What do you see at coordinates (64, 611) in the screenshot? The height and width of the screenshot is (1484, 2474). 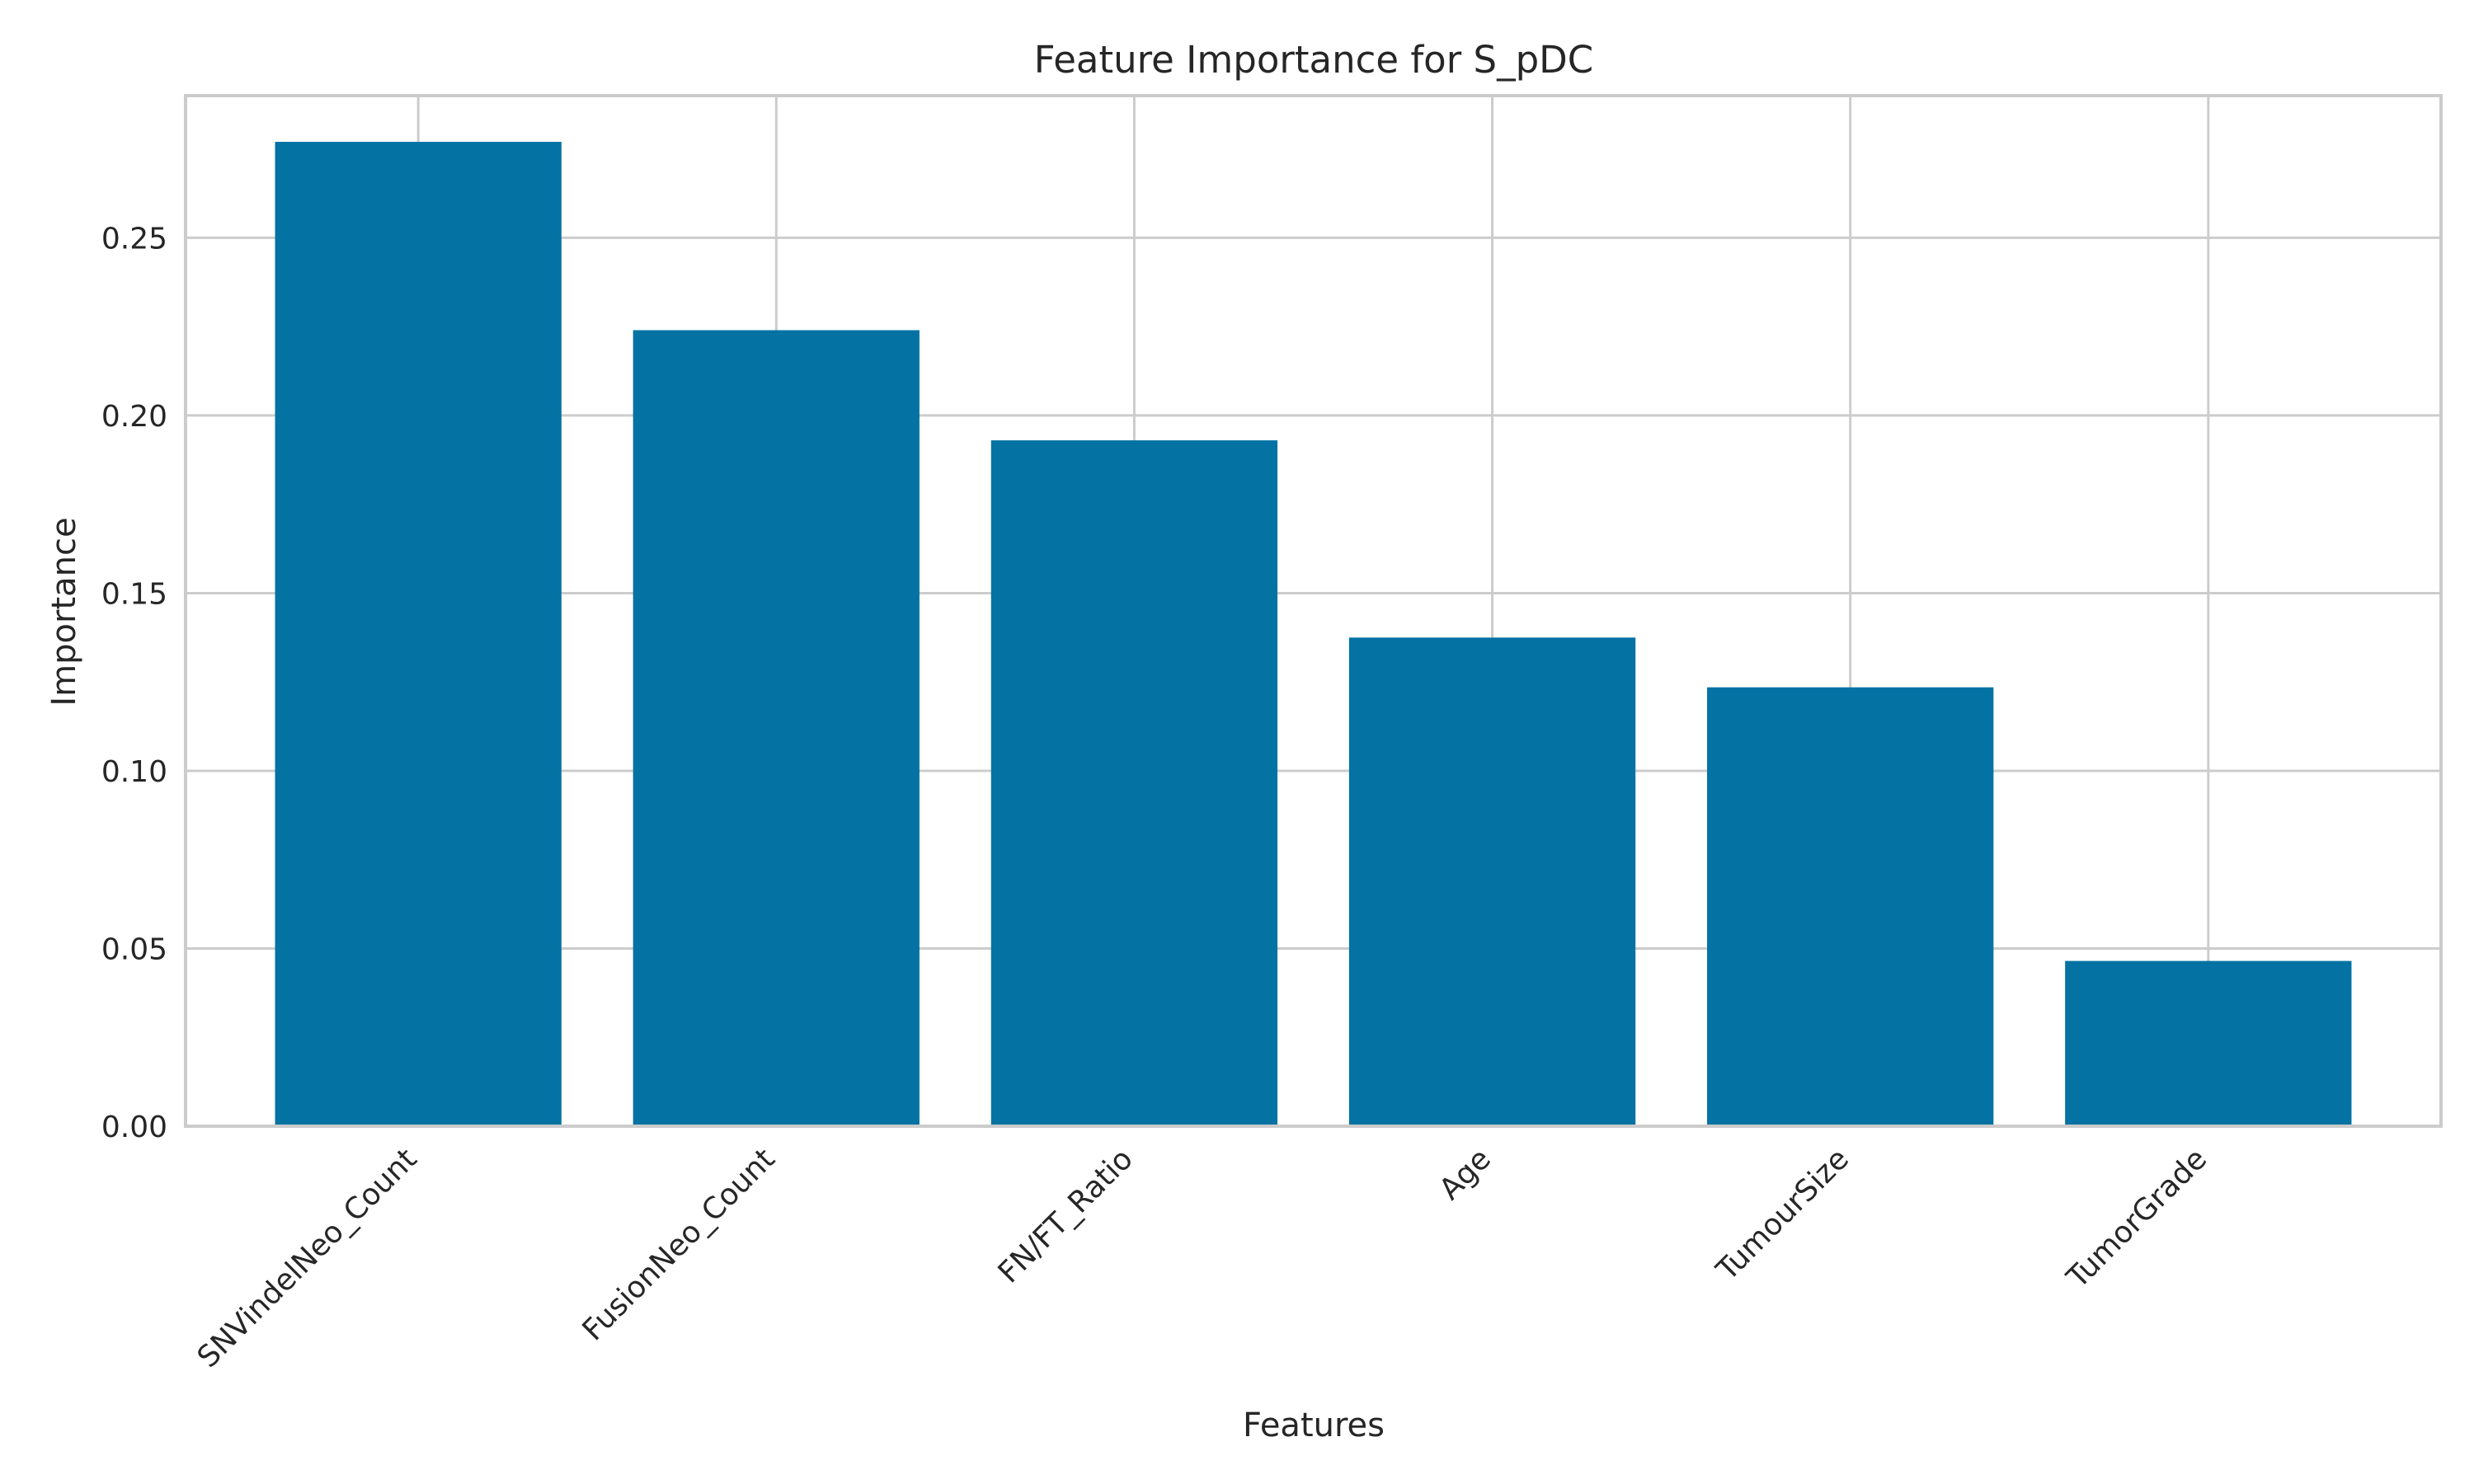 I see `y-axis-label: Importance` at bounding box center [64, 611].